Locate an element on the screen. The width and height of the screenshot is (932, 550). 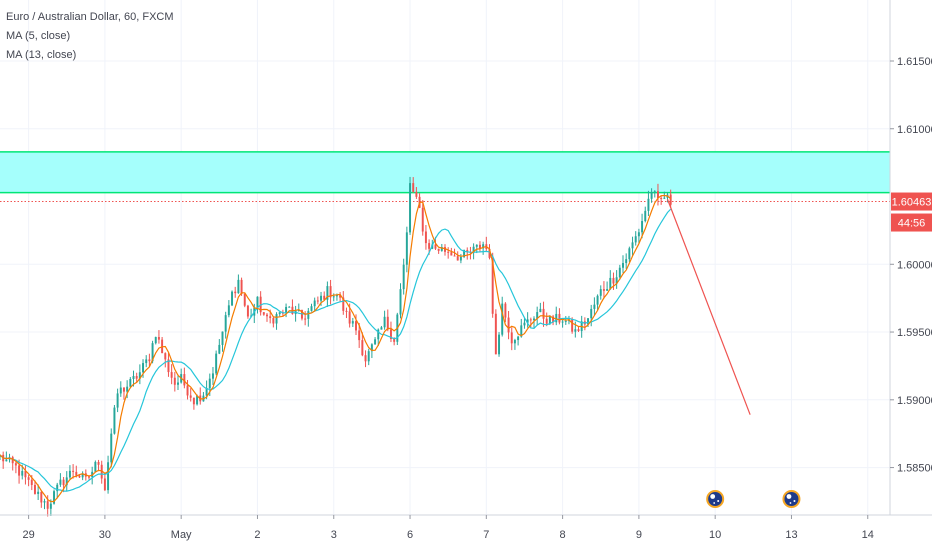
x-tick-label: 7 is located at coordinates (486, 535).